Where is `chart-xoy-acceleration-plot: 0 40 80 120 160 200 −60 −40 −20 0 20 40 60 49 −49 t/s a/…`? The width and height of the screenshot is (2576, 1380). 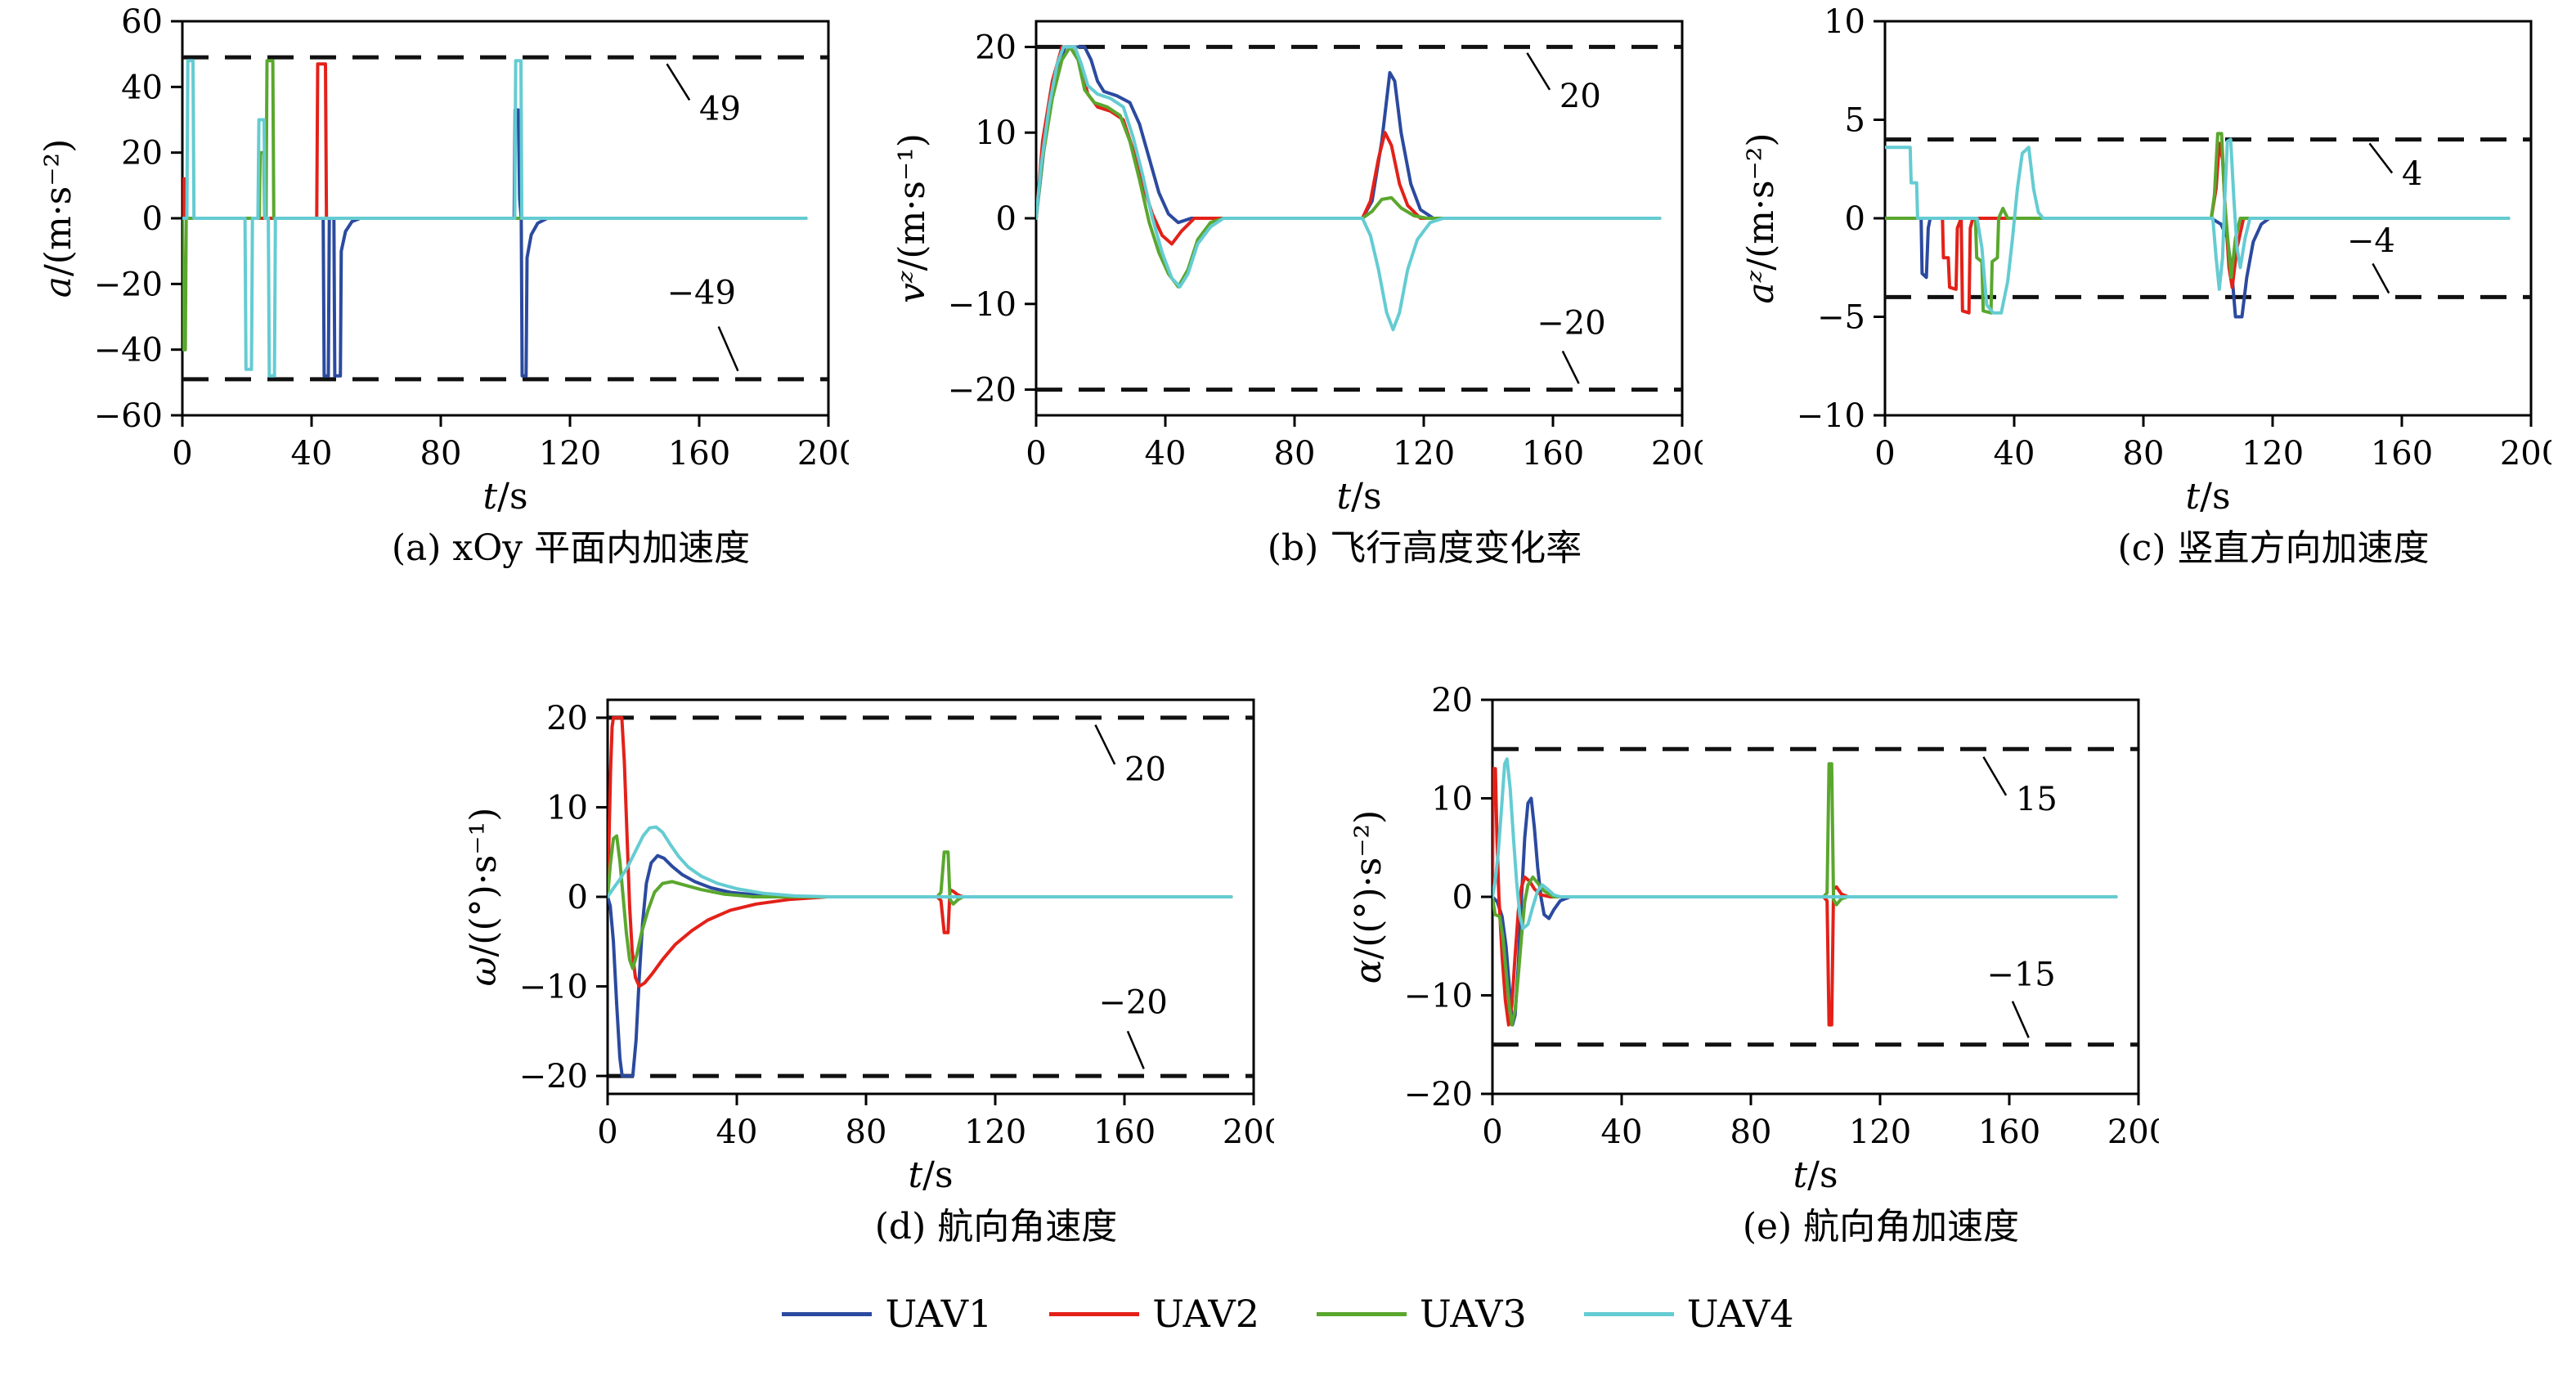 chart-xoy-acceleration-plot: 0 40 80 120 160 200 −60 −40 −20 0 20 40 60 49 −49 t/s a/… is located at coordinates (443, 260).